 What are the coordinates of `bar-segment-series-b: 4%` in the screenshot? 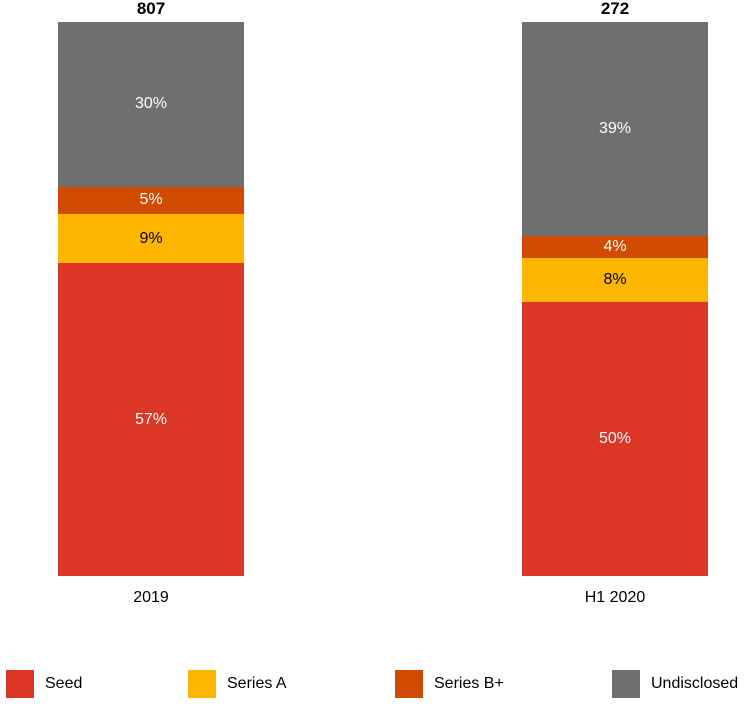 It's located at (615, 246).